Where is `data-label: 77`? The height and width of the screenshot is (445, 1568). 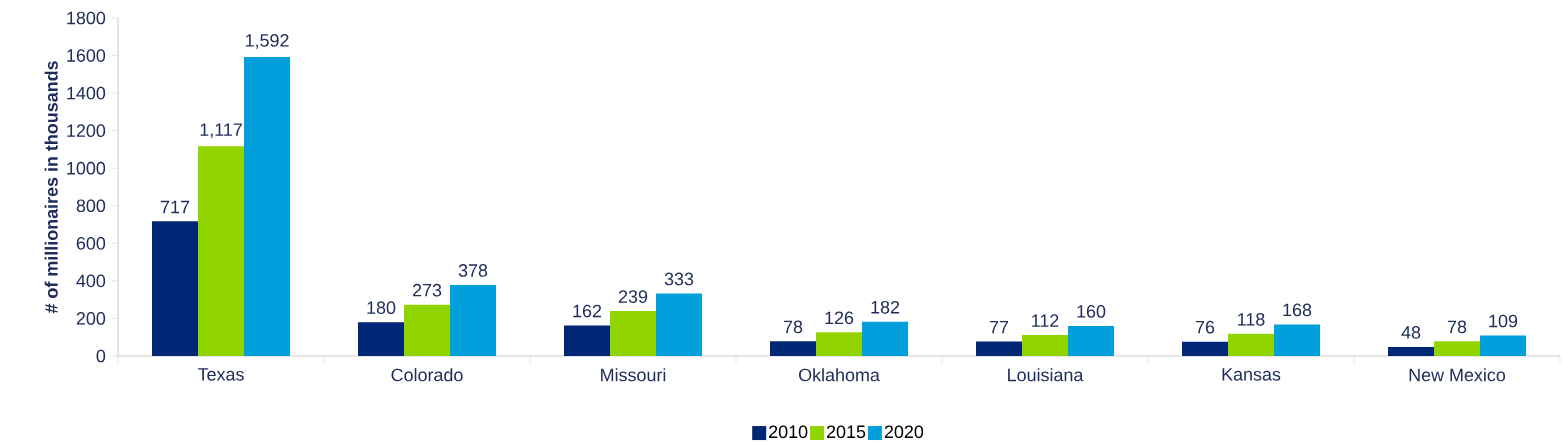
data-label: 77 is located at coordinates (999, 327).